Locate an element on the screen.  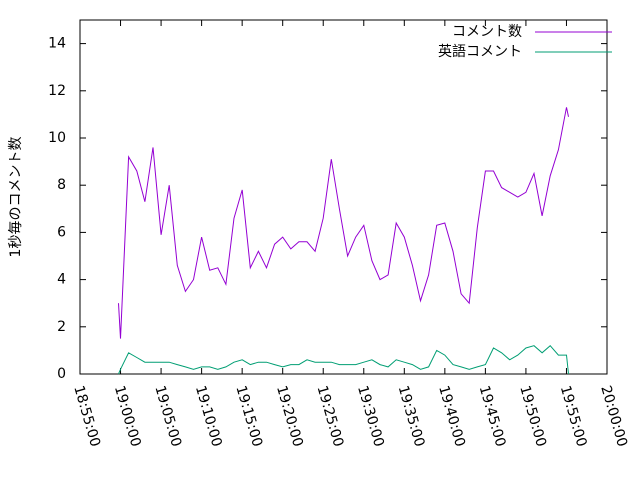
series-line is located at coordinates (343, 359).